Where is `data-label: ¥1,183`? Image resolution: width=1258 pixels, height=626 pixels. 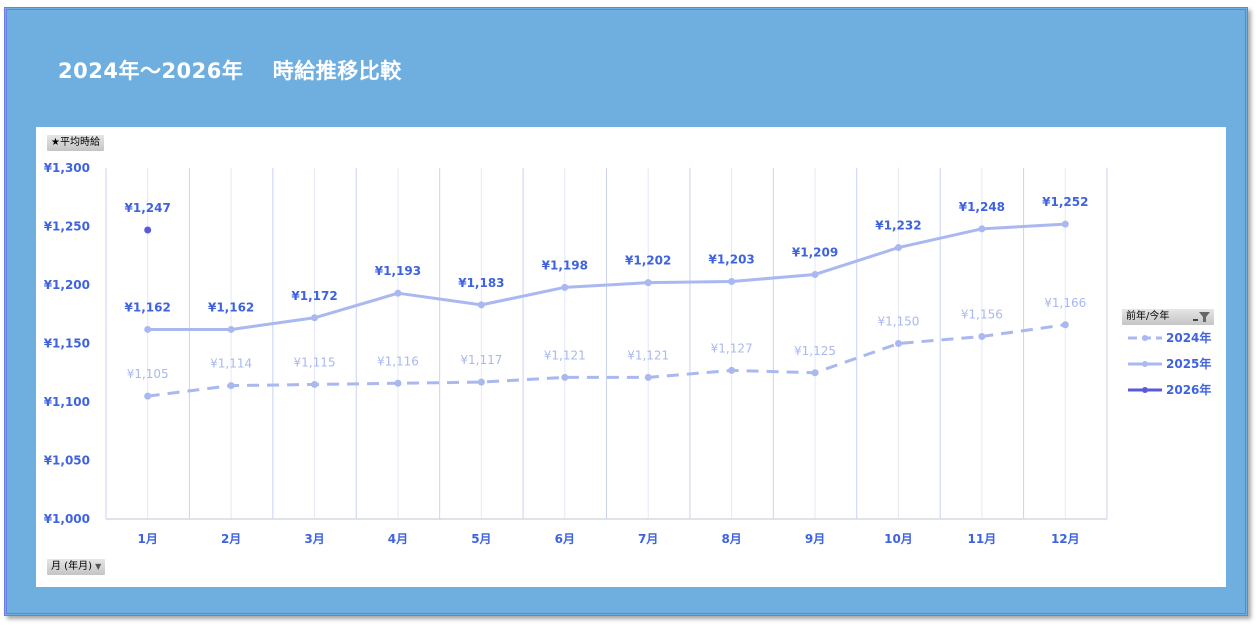 data-label: ¥1,183 is located at coordinates (481, 283).